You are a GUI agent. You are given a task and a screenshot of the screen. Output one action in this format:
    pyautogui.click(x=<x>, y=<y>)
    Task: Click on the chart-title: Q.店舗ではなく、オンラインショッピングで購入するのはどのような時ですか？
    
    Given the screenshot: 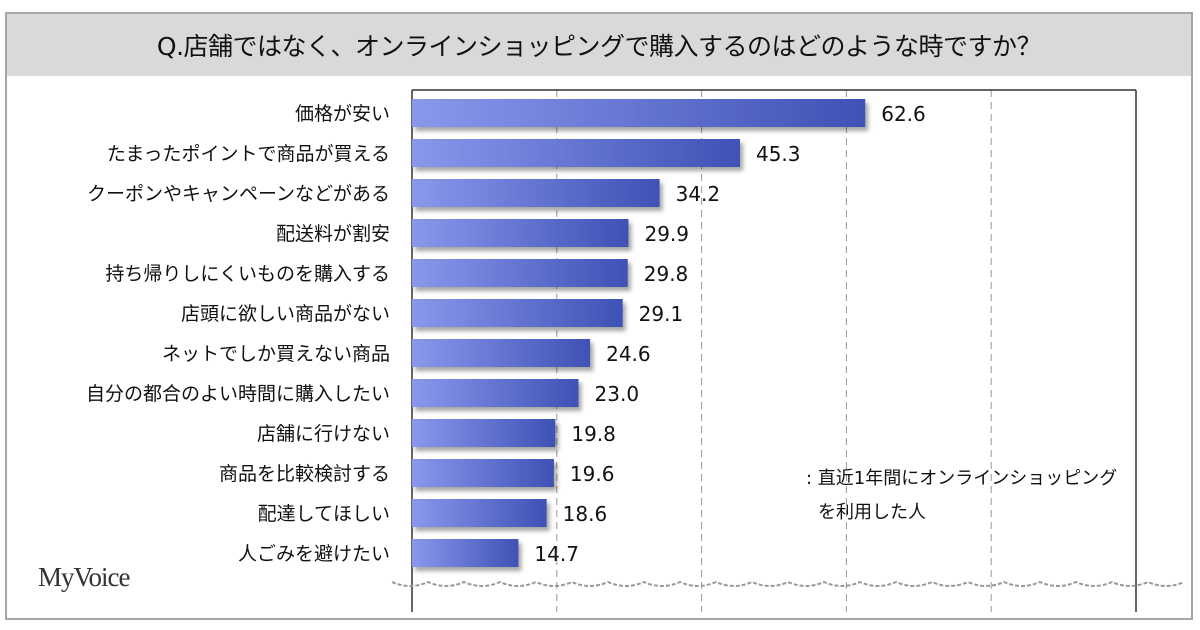 What is the action you would take?
    pyautogui.click(x=599, y=45)
    